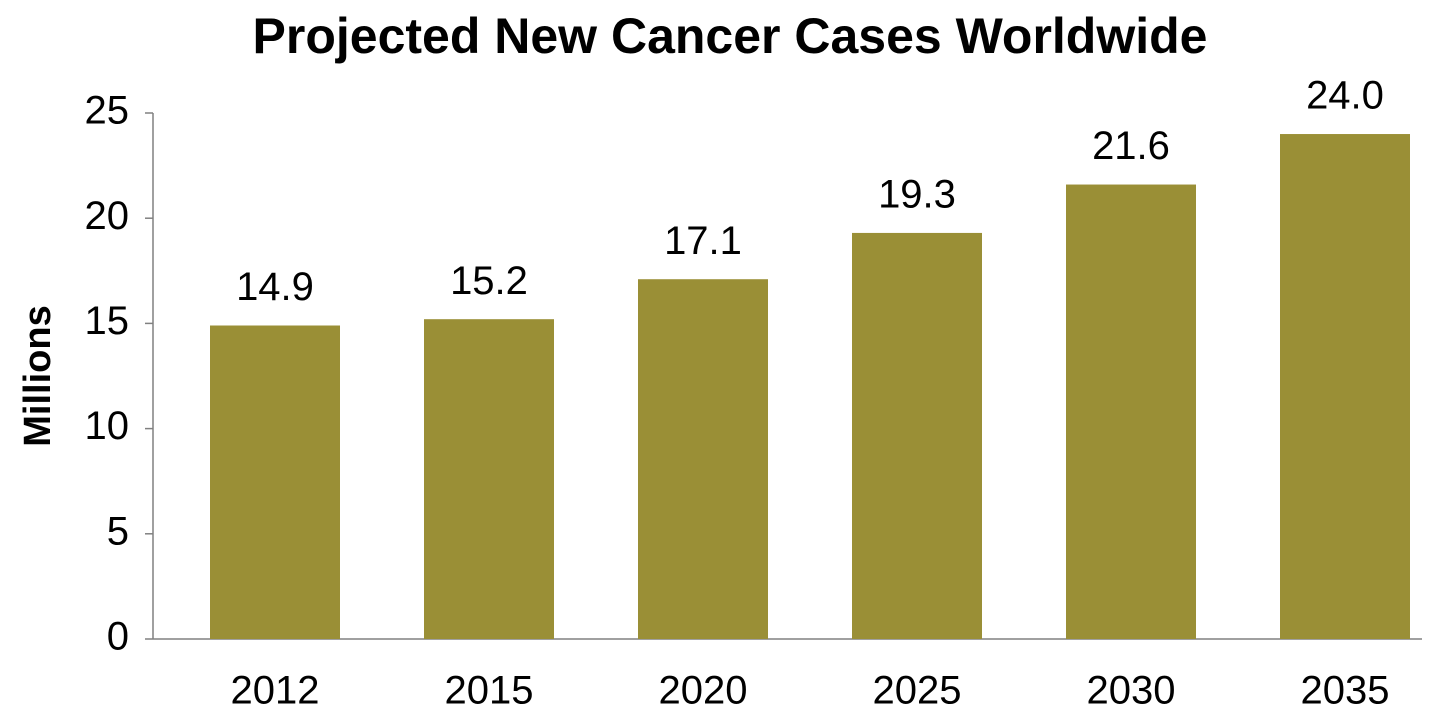  I want to click on x-tick-label: 2025, so click(917, 691).